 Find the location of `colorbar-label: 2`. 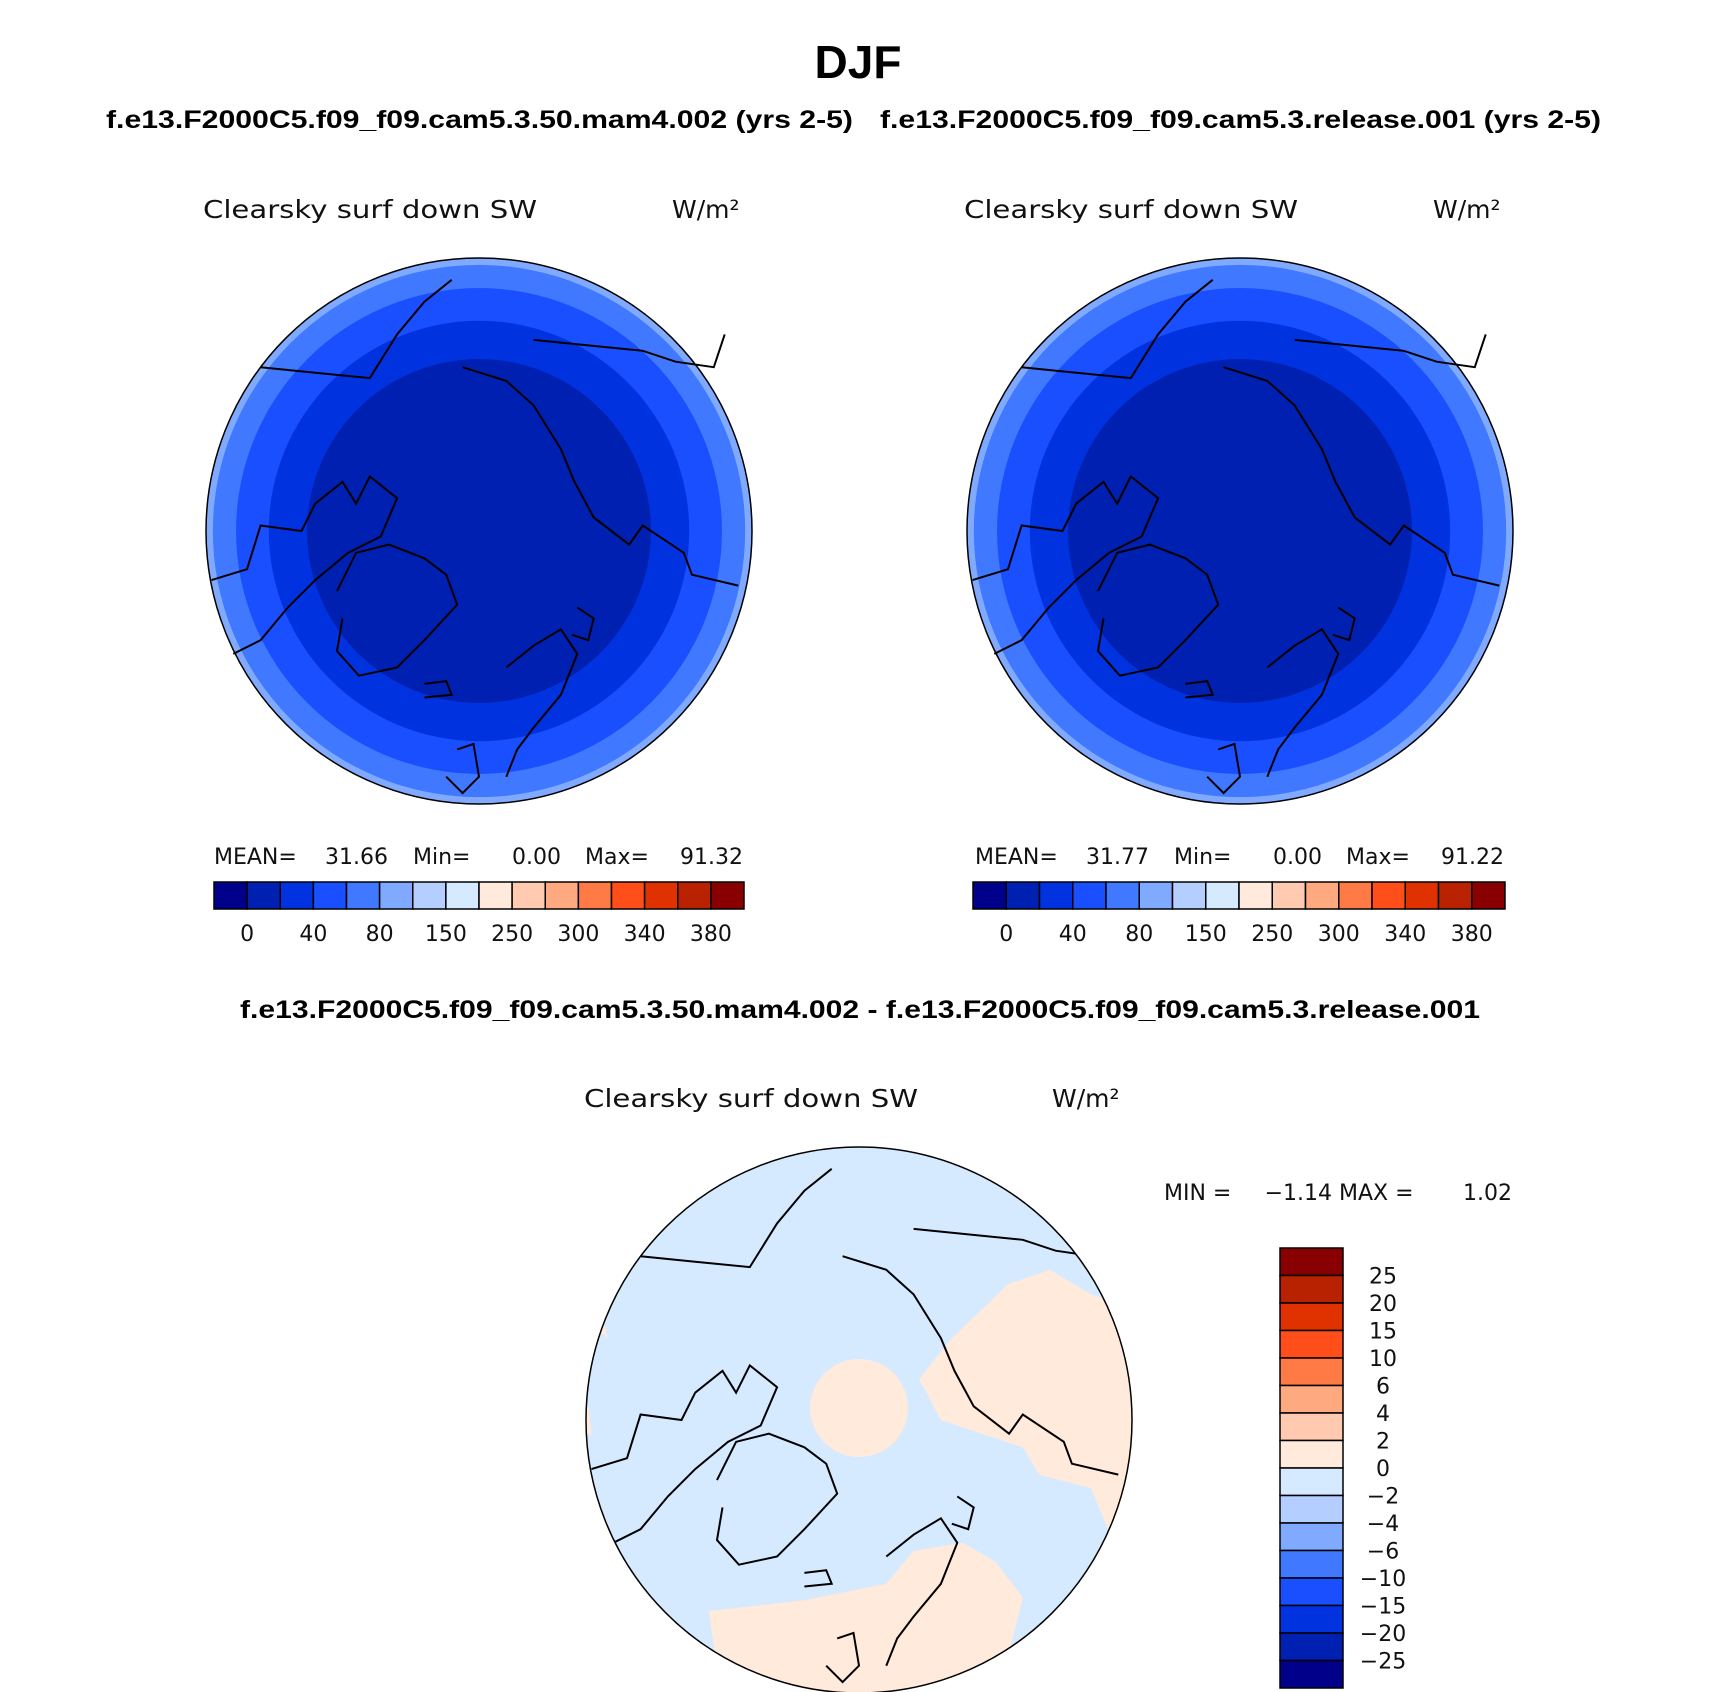

colorbar-label: 2 is located at coordinates (1383, 1442).